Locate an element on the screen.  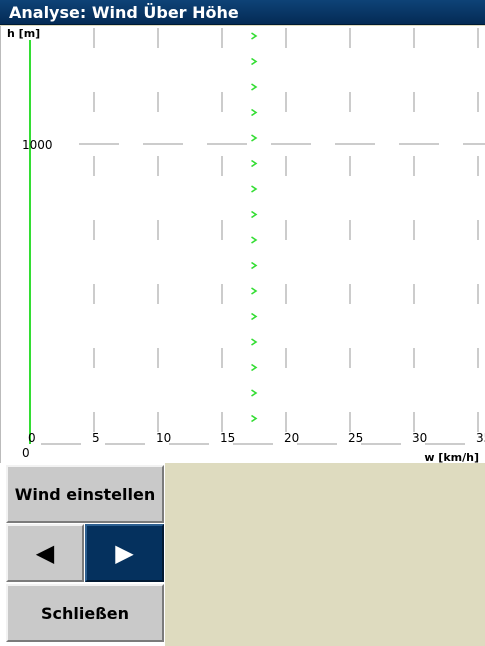
wind-settings-button: Wind einstellen is located at coordinates (85, 494).